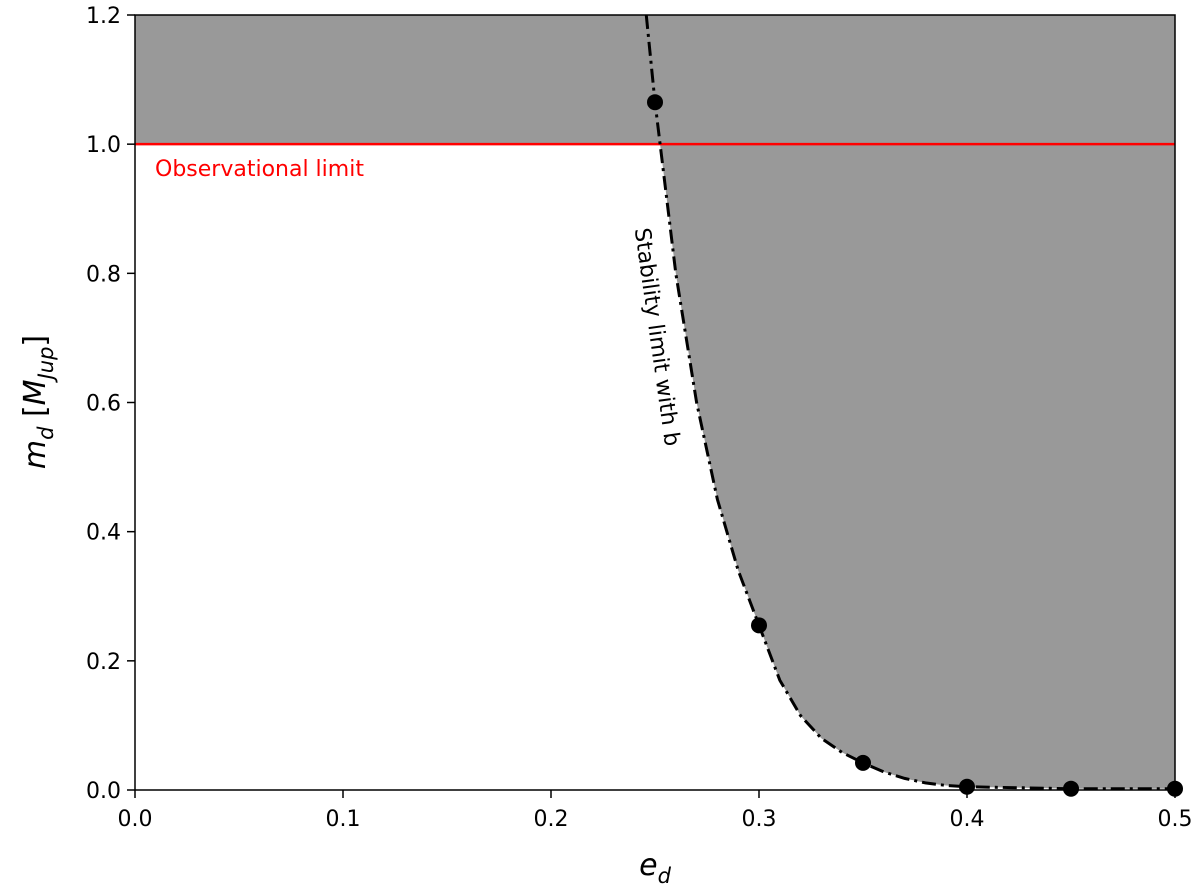 The height and width of the screenshot is (894, 1200). Describe the element at coordinates (551, 819) in the screenshot. I see `x-tick-label: 0.2` at that location.